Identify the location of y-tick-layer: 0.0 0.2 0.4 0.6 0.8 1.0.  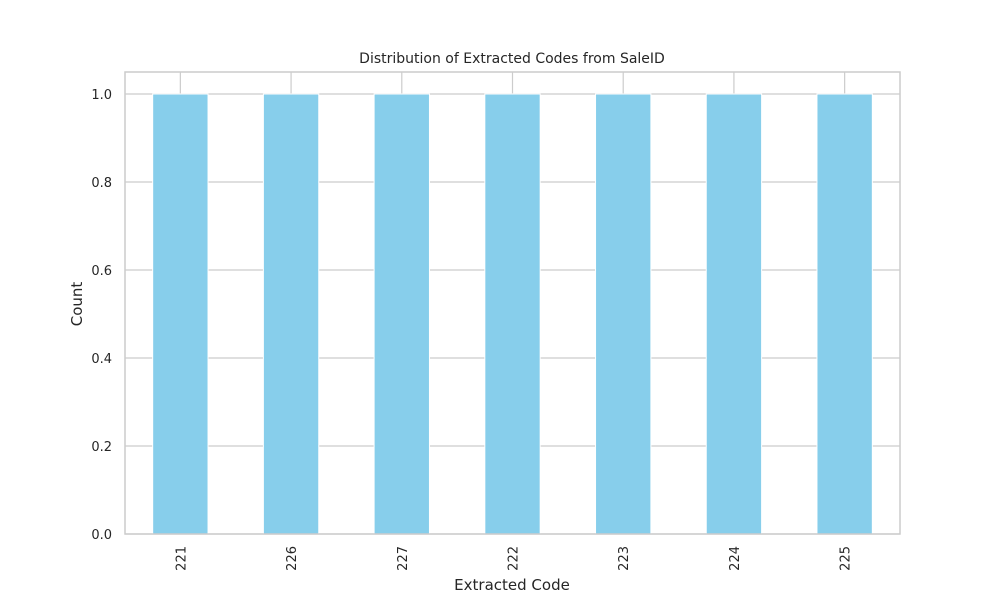
(101, 315).